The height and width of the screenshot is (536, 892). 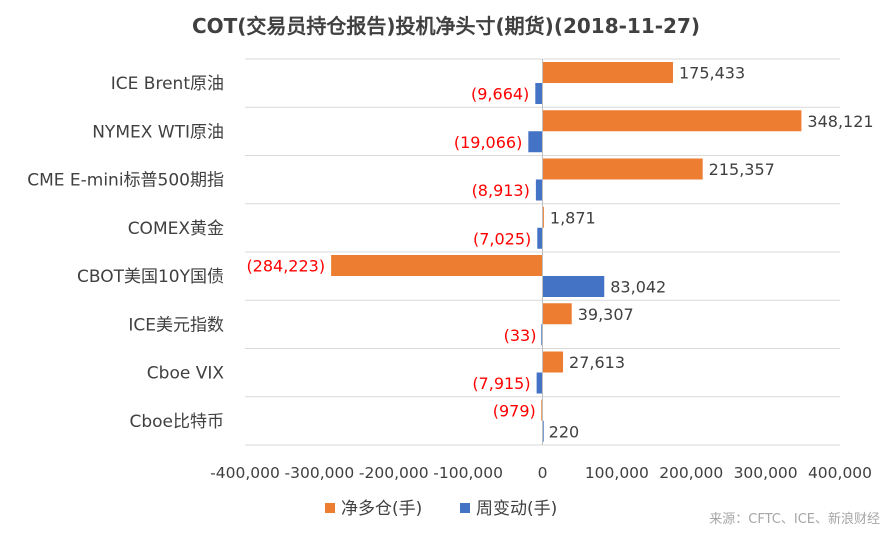 What do you see at coordinates (501, 190) in the screenshot?
I see `data-label: (8,913)` at bounding box center [501, 190].